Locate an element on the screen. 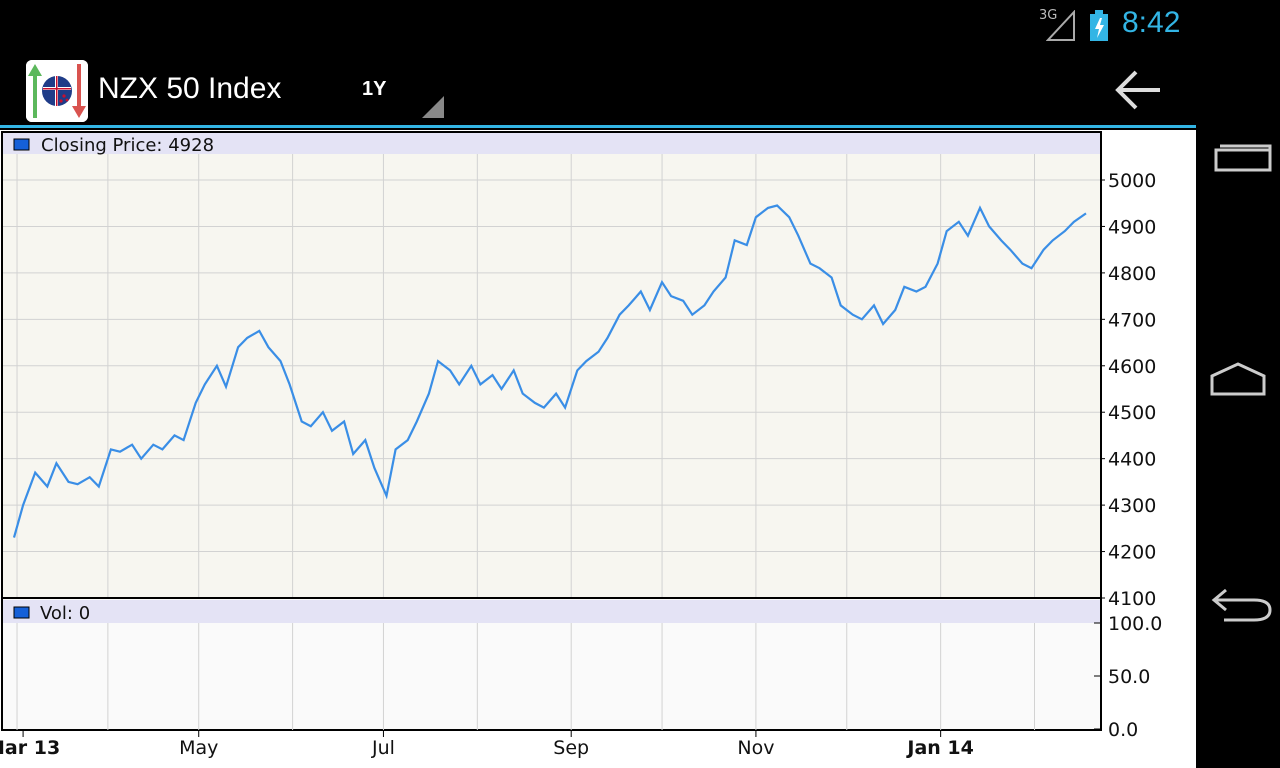 The width and height of the screenshot is (1280, 768). price-ytick-label: 4700 is located at coordinates (1132, 320).